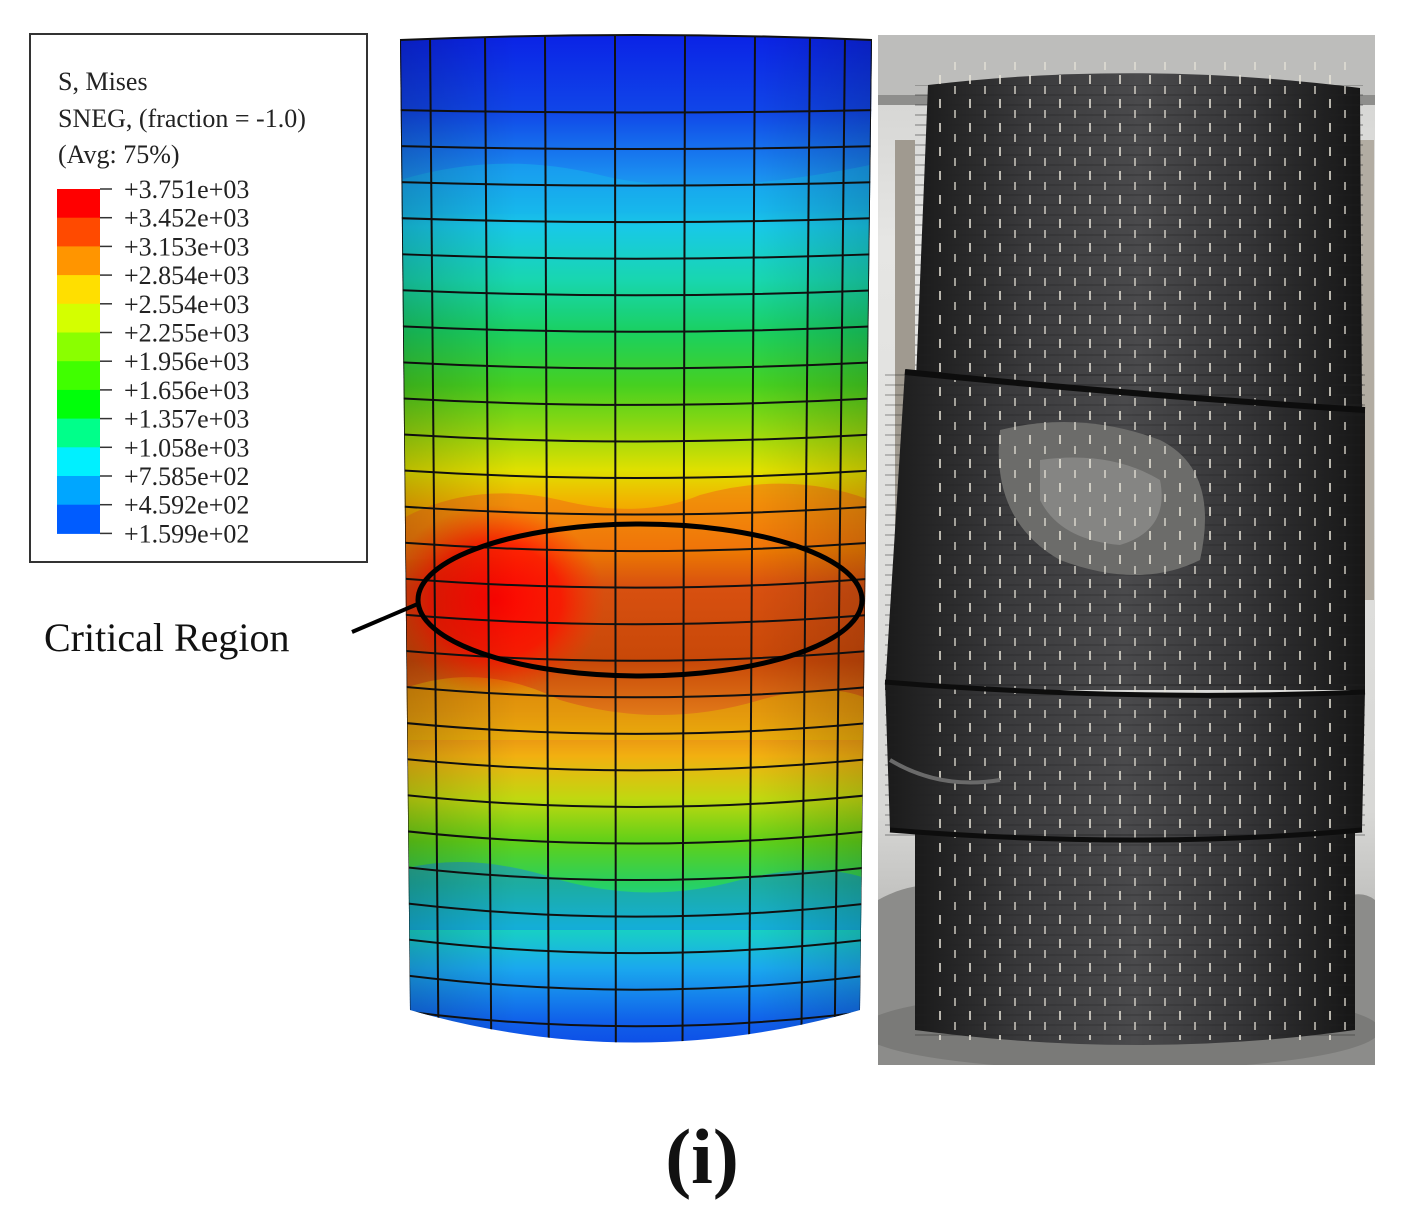 The height and width of the screenshot is (1221, 1404). What do you see at coordinates (186, 246) in the screenshot?
I see `legend-level-label: +3.153e+03` at bounding box center [186, 246].